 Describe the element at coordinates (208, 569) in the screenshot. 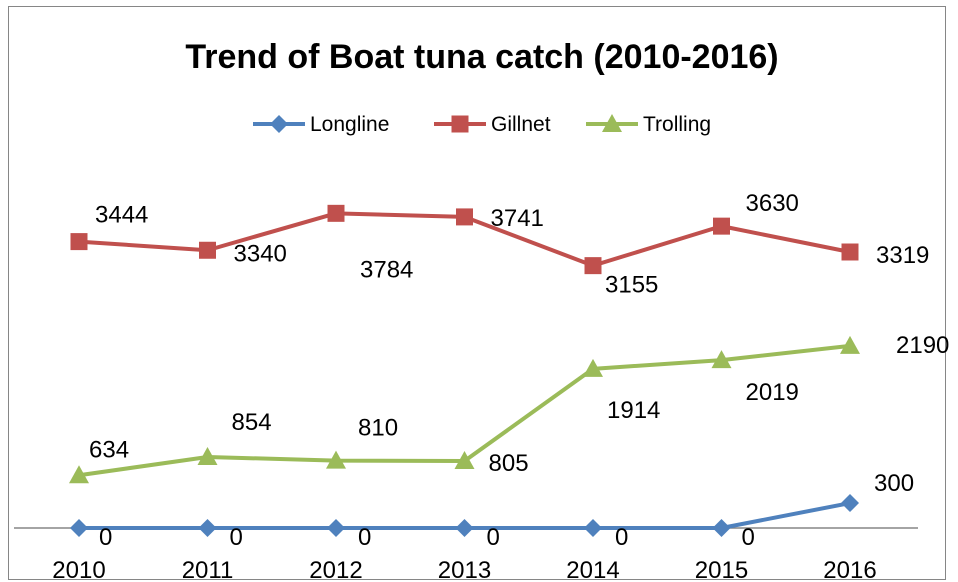

I see `x-tick-label-2011: 2011` at that location.